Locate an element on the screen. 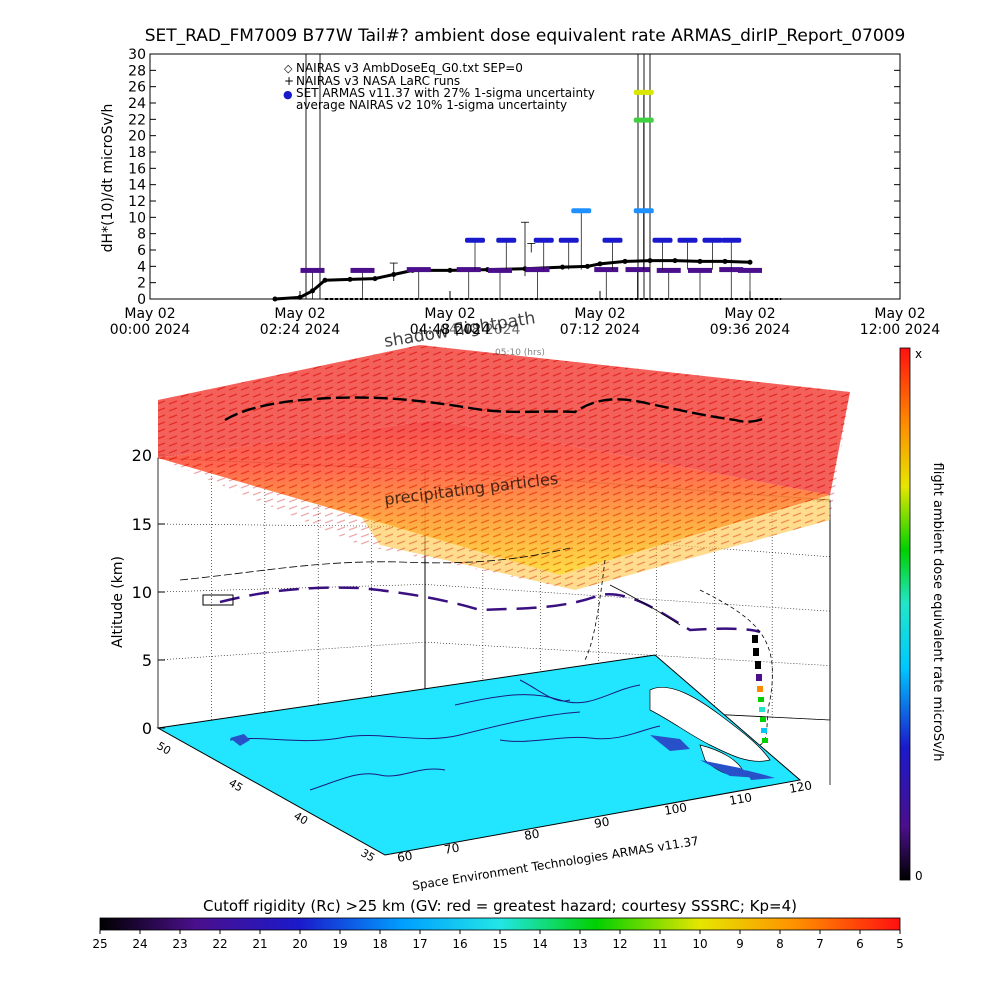 The width and height of the screenshot is (1000, 1000). legend-symbol: + is located at coordinates (289, 81).